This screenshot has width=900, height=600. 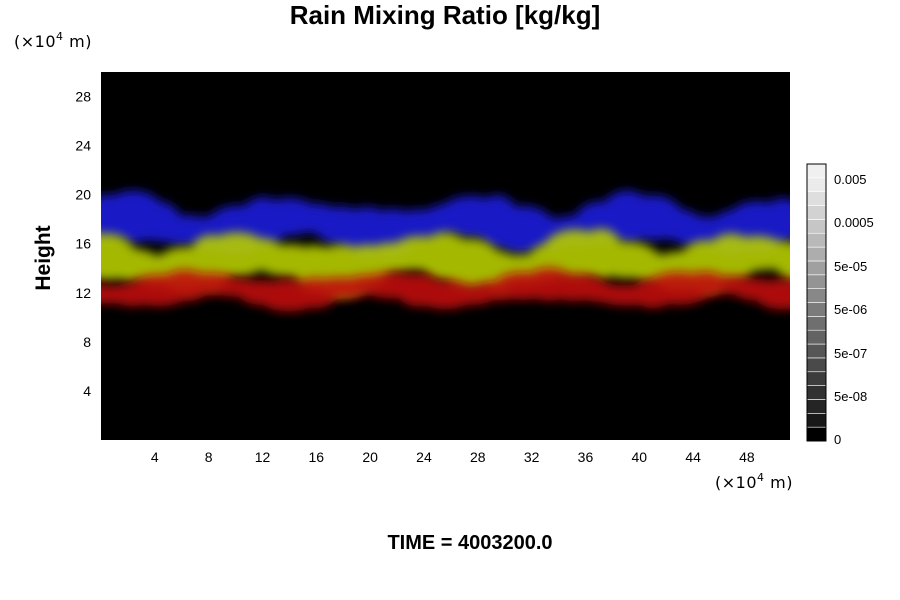 I want to click on y-unit-exponent: 4, so click(x=60, y=36).